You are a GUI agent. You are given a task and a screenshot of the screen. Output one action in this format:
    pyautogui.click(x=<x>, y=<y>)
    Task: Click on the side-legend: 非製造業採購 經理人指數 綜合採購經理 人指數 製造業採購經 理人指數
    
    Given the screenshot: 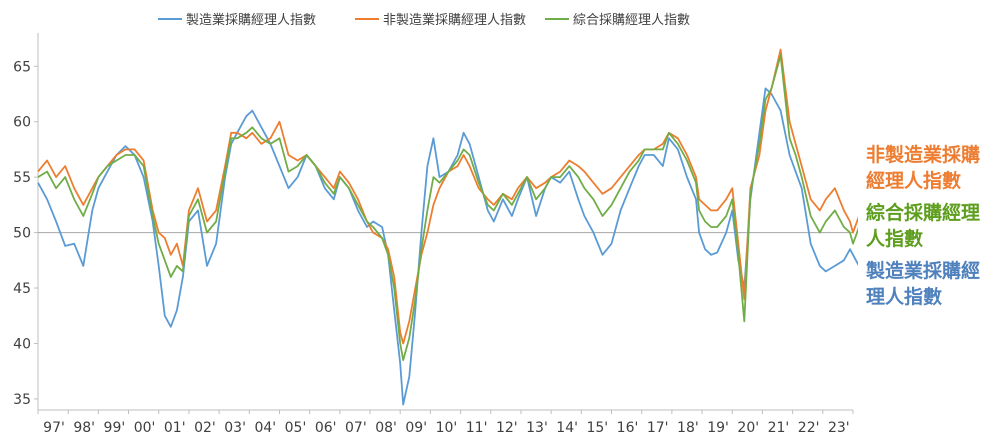 What is the action you would take?
    pyautogui.click(x=933, y=229)
    